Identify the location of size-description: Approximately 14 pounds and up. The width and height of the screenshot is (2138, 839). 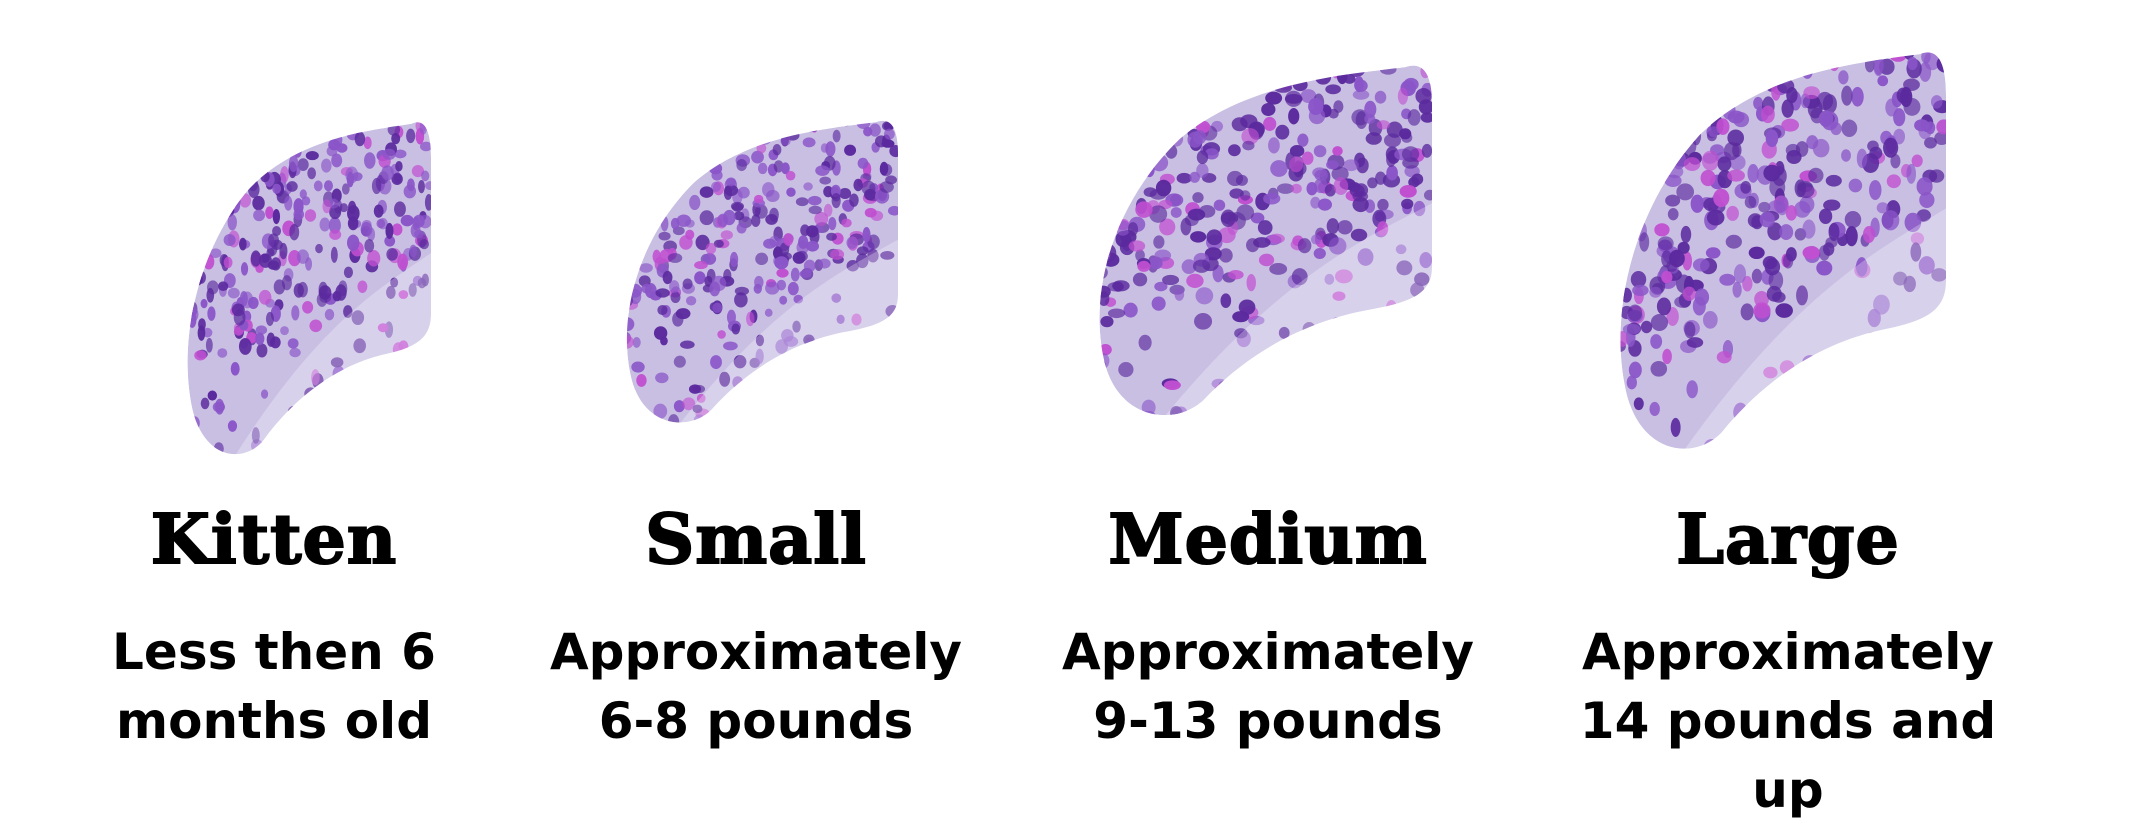
(1788, 721).